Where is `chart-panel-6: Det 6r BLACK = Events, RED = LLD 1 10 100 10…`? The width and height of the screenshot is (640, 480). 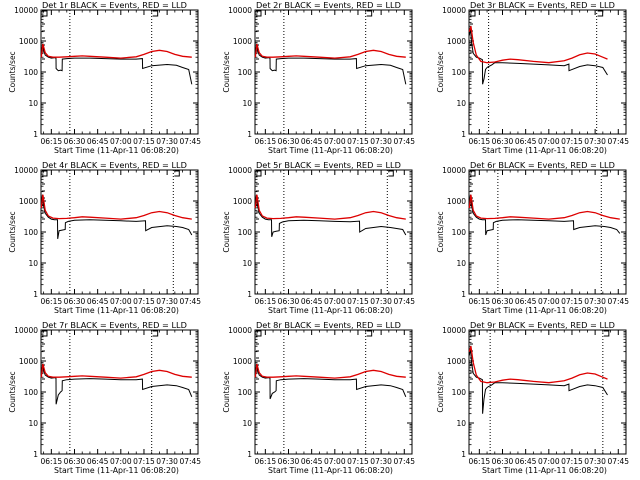
chart-panel-6: Det 6r BLACK = Events, RED = LLD 1 10 100 10… is located at coordinates (532, 237).